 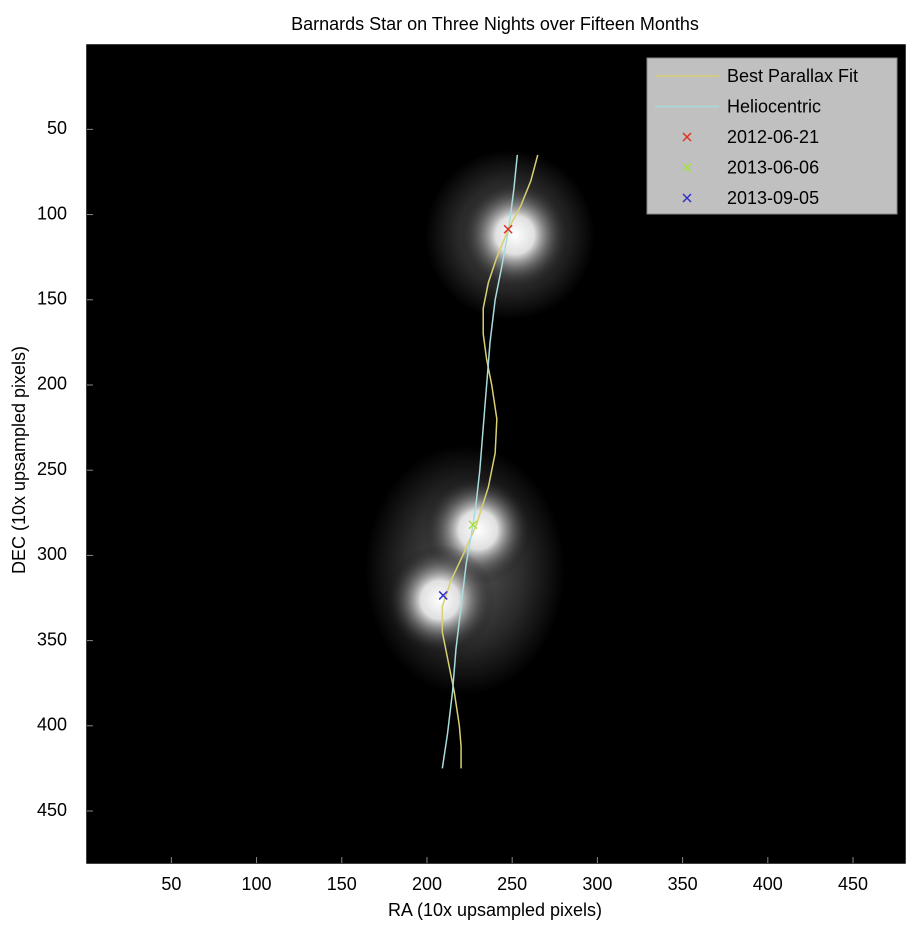 What do you see at coordinates (52, 725) in the screenshot?
I see `y-tick-label: 400` at bounding box center [52, 725].